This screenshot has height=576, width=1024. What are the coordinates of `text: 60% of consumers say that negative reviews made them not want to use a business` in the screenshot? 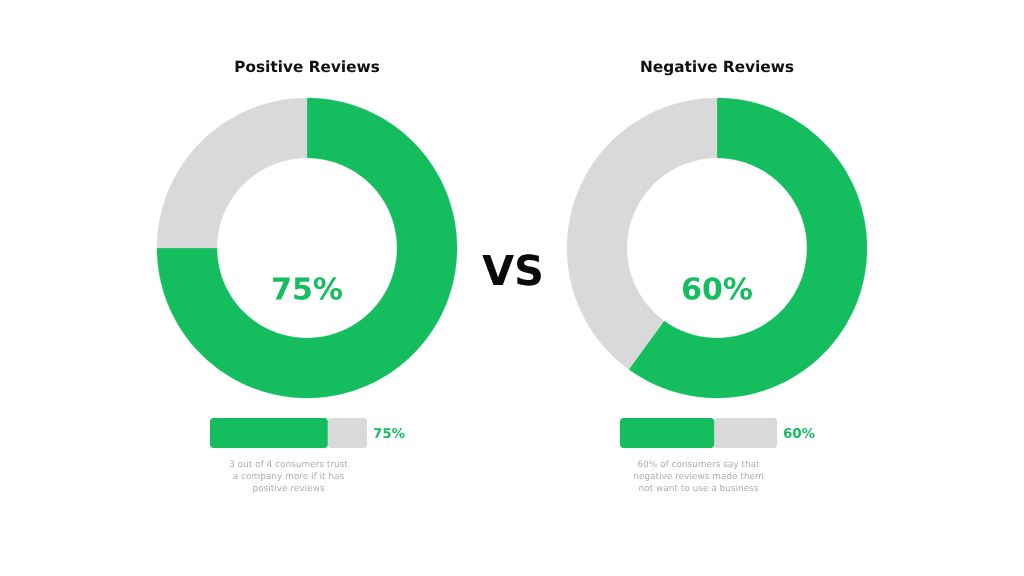 It's located at (698, 476).